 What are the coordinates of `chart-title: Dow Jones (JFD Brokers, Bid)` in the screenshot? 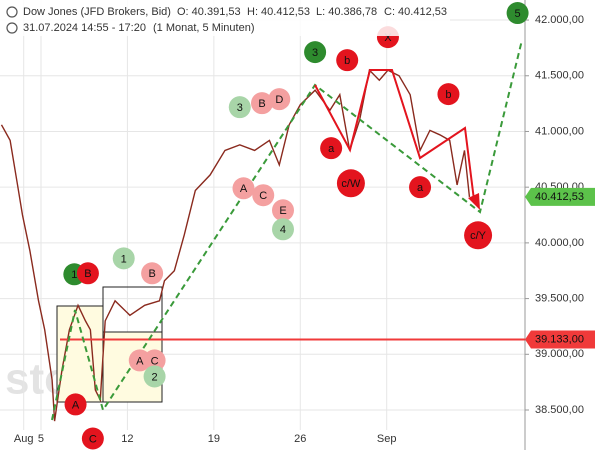 It's located at (97, 12).